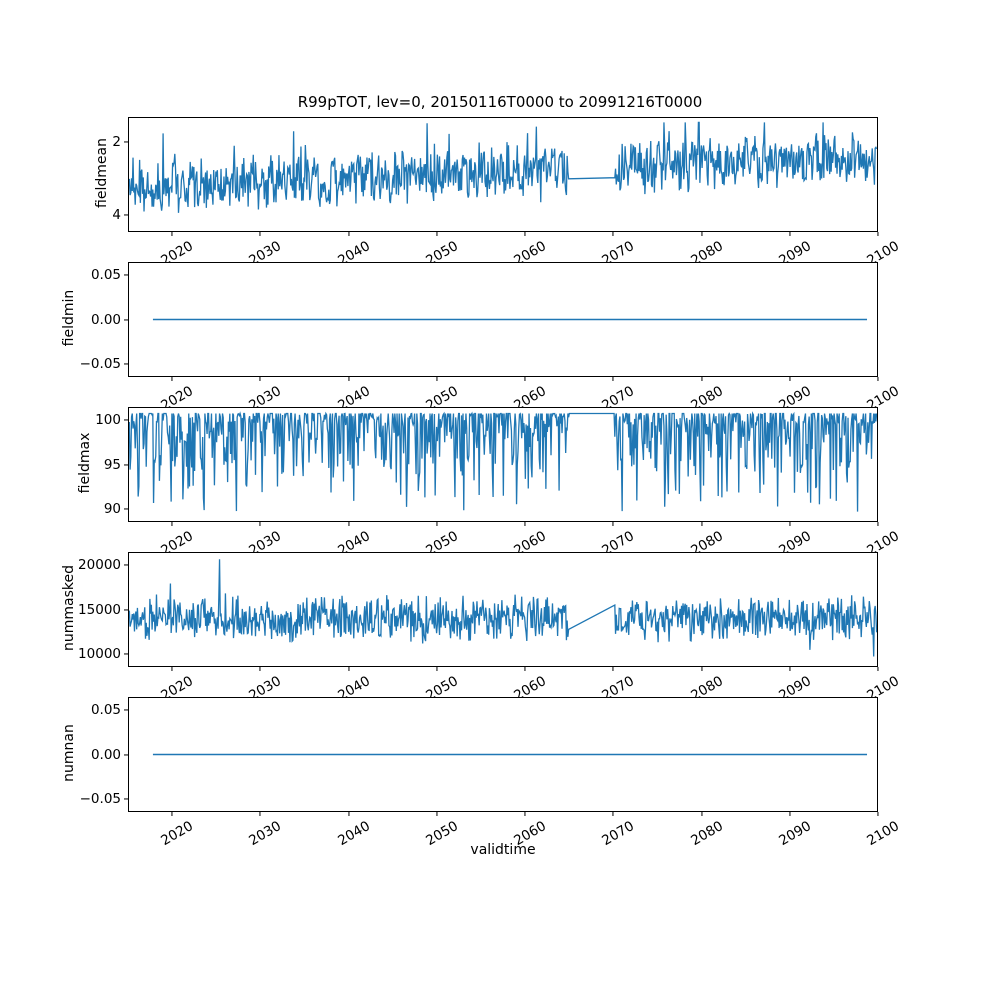 The height and width of the screenshot is (1000, 1000). I want to click on ytick-label-numnan: 0.00, so click(105, 754).